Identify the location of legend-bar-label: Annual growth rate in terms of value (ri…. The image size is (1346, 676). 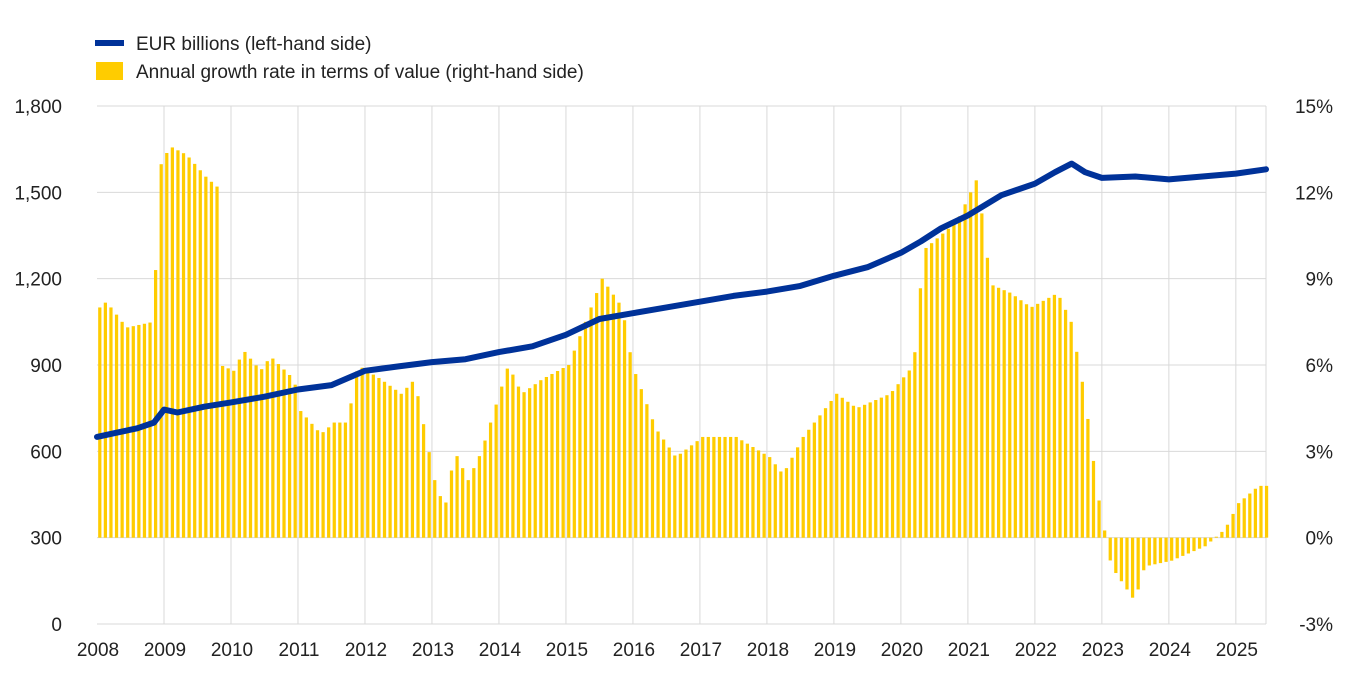
(360, 72).